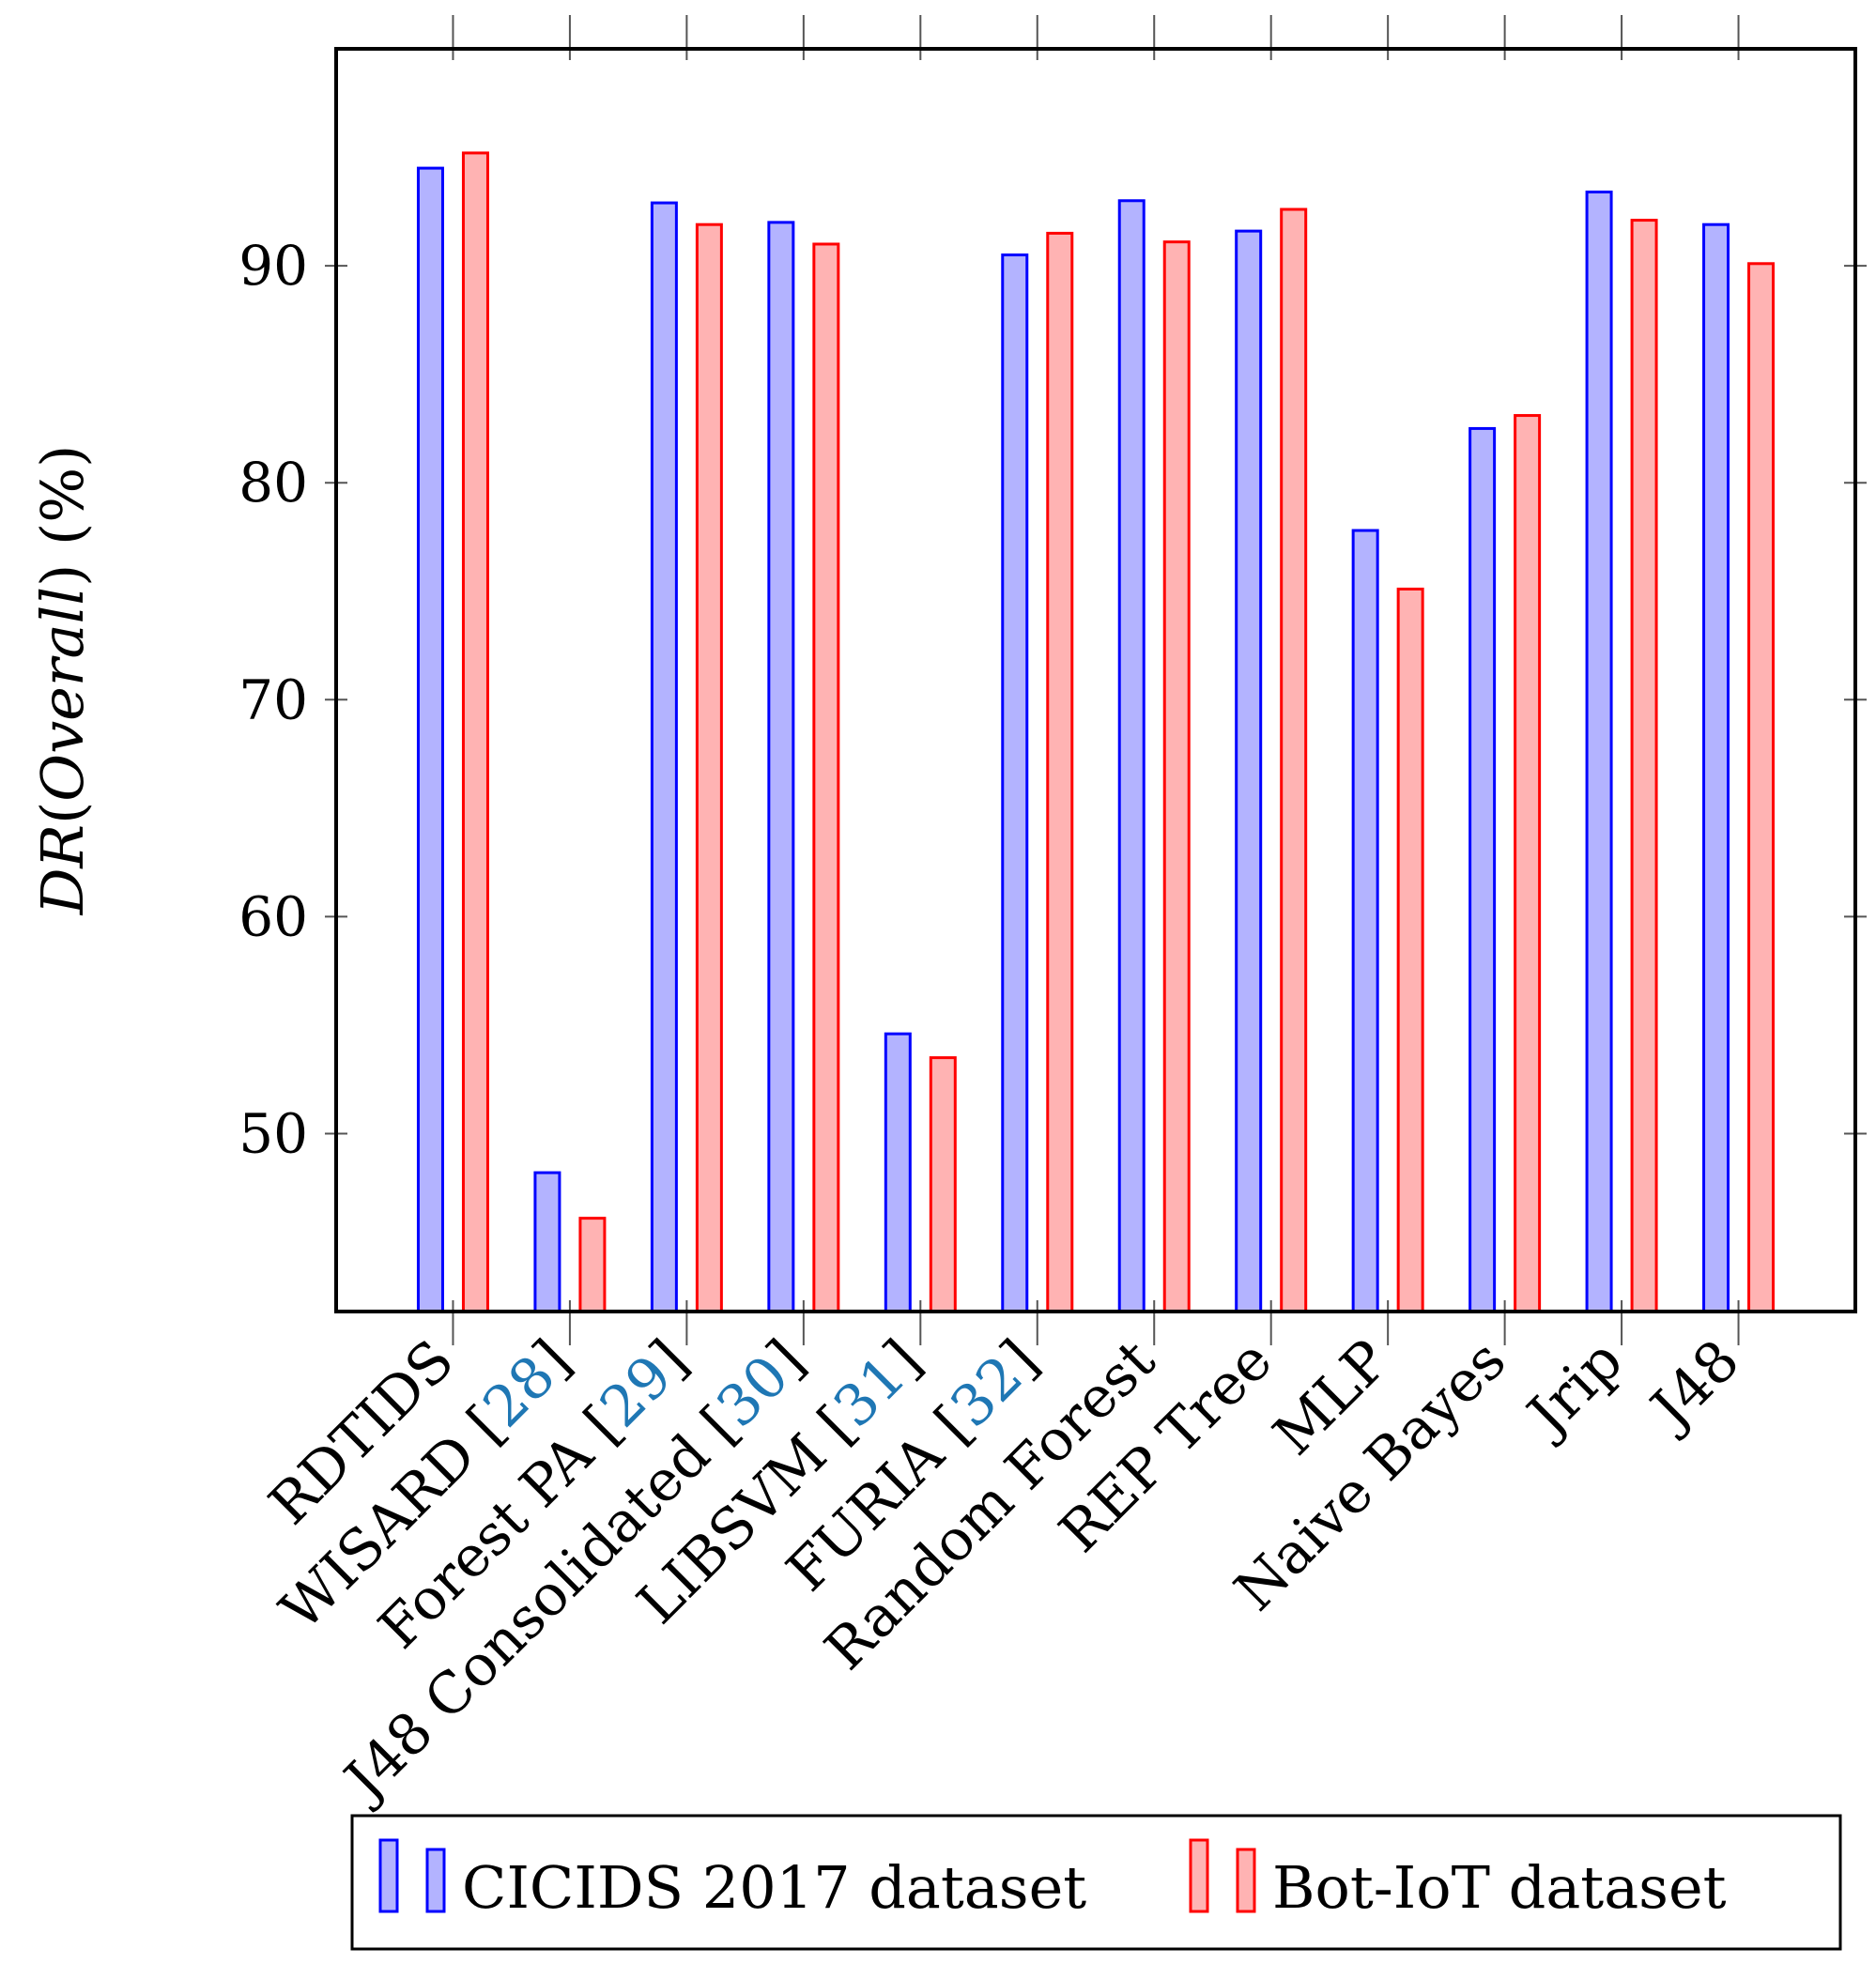  I want to click on legend-label-botiot: Bot-IoT dataset, so click(1499, 1887).